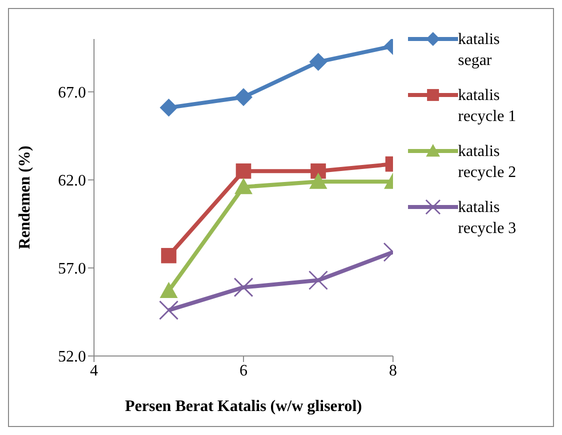 The width and height of the screenshot is (562, 435). Describe the element at coordinates (488, 106) in the screenshot. I see `legend-label: katalis recycle 1` at that location.